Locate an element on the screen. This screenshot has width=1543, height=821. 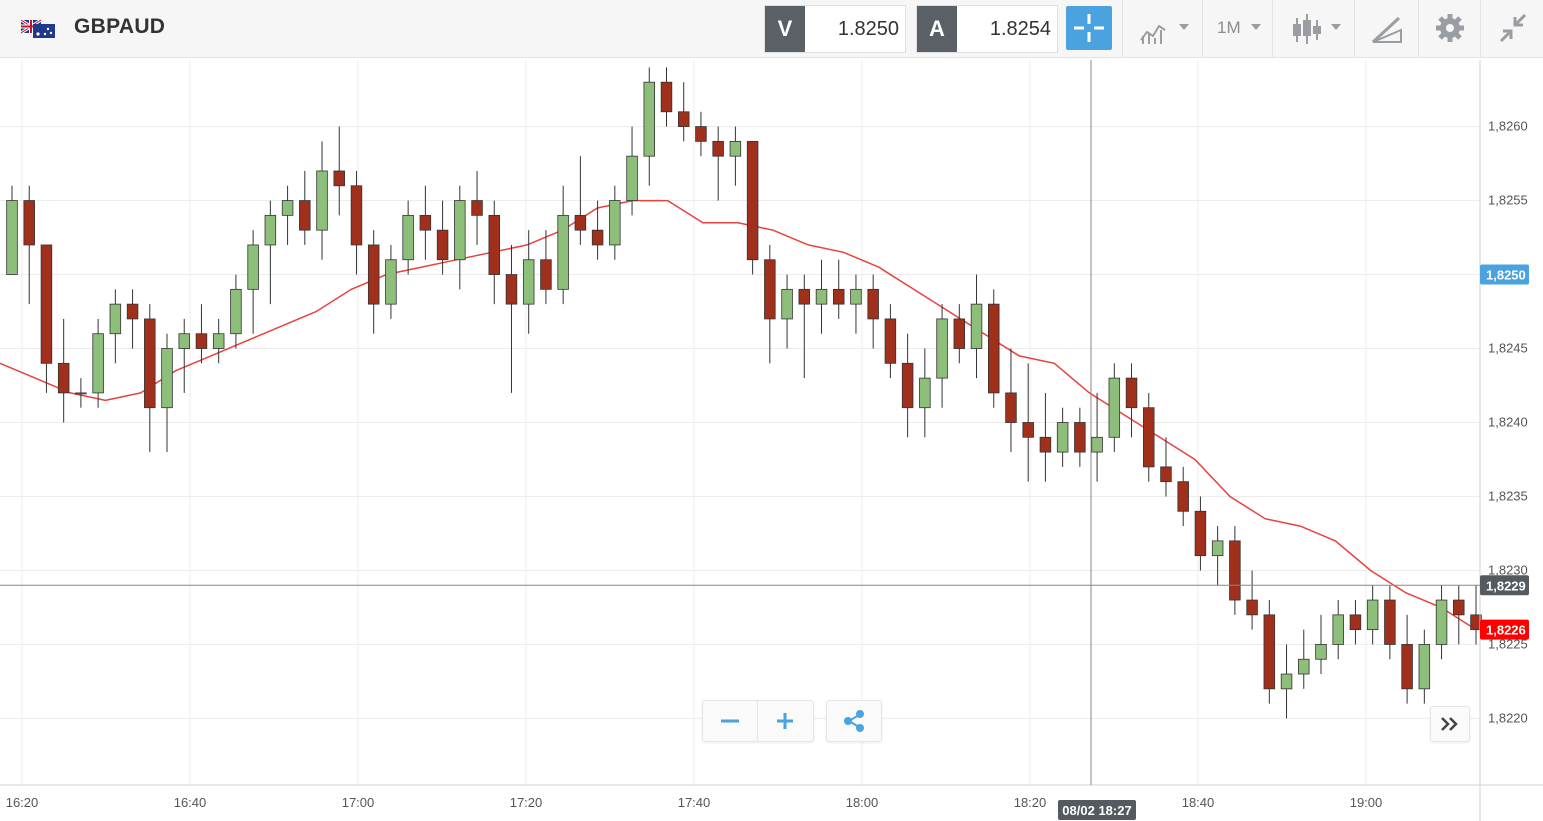
drawing-tools-button is located at coordinates (1386, 28).